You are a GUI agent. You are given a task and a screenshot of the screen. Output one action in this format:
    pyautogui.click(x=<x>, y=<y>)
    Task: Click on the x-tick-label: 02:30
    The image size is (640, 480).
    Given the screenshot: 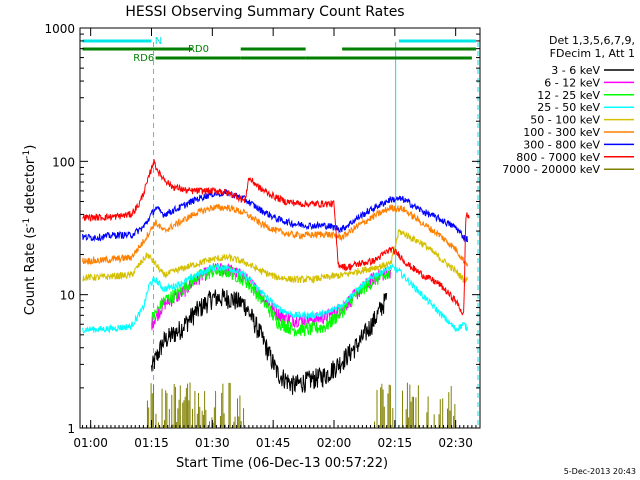 What is the action you would take?
    pyautogui.click(x=455, y=443)
    